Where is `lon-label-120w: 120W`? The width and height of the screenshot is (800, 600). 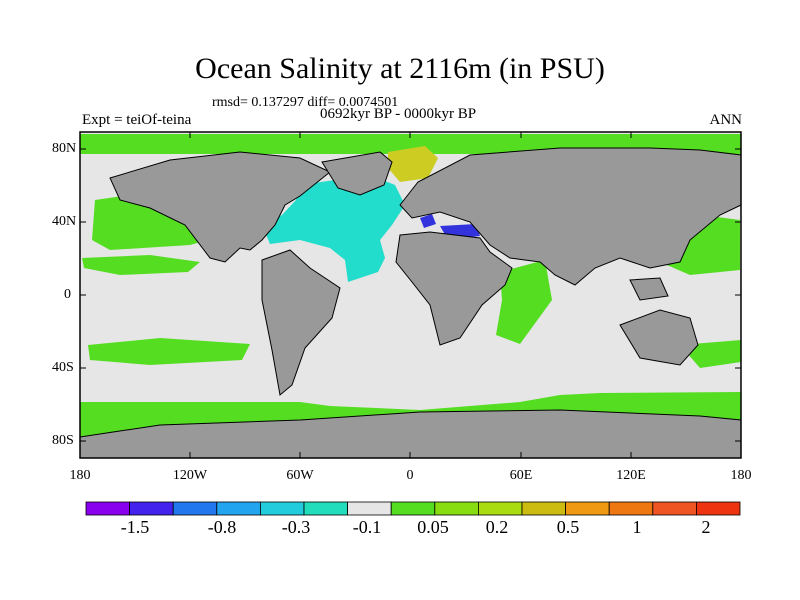 lon-label-120w: 120W is located at coordinates (190, 475).